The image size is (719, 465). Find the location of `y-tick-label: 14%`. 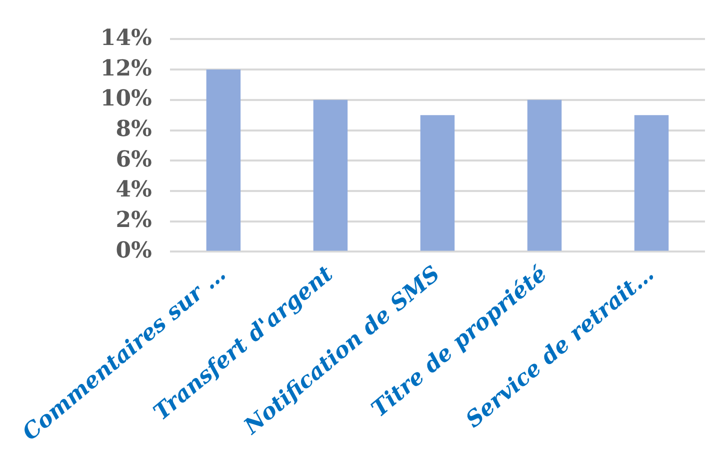

y-tick-label: 14% is located at coordinates (126, 37).